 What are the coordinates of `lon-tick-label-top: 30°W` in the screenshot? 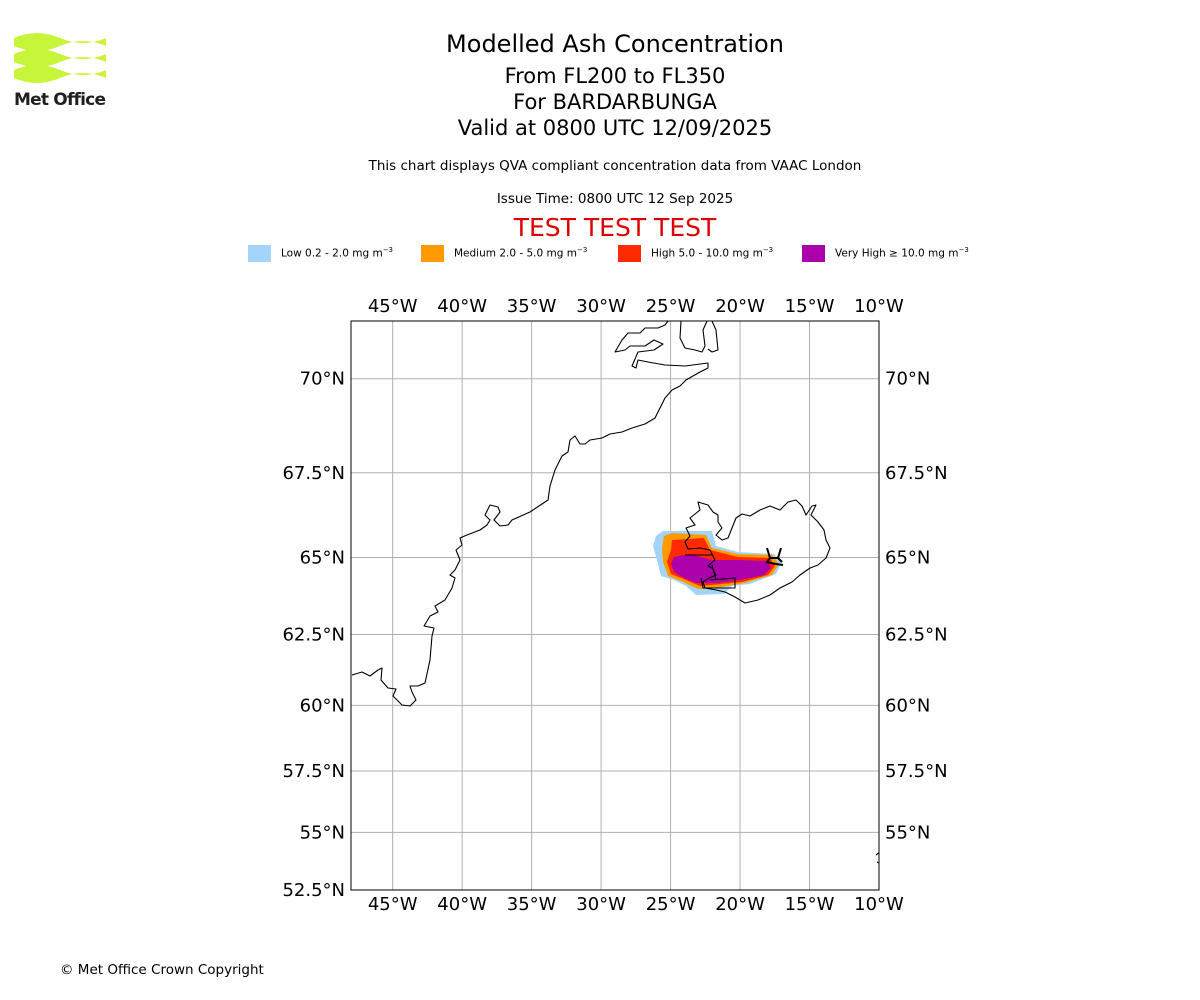 It's located at (601, 306).